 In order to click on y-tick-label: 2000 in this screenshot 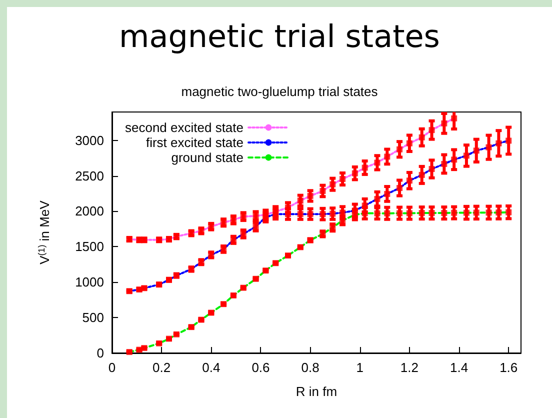, I will do `click(89, 211)`.